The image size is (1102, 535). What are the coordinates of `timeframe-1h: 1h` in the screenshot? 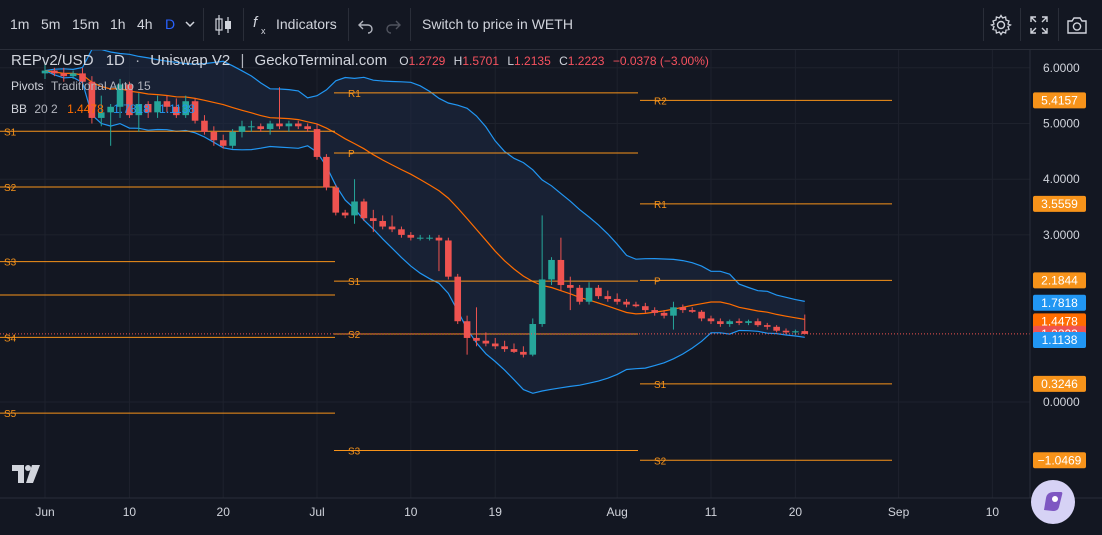 It's located at (118, 24).